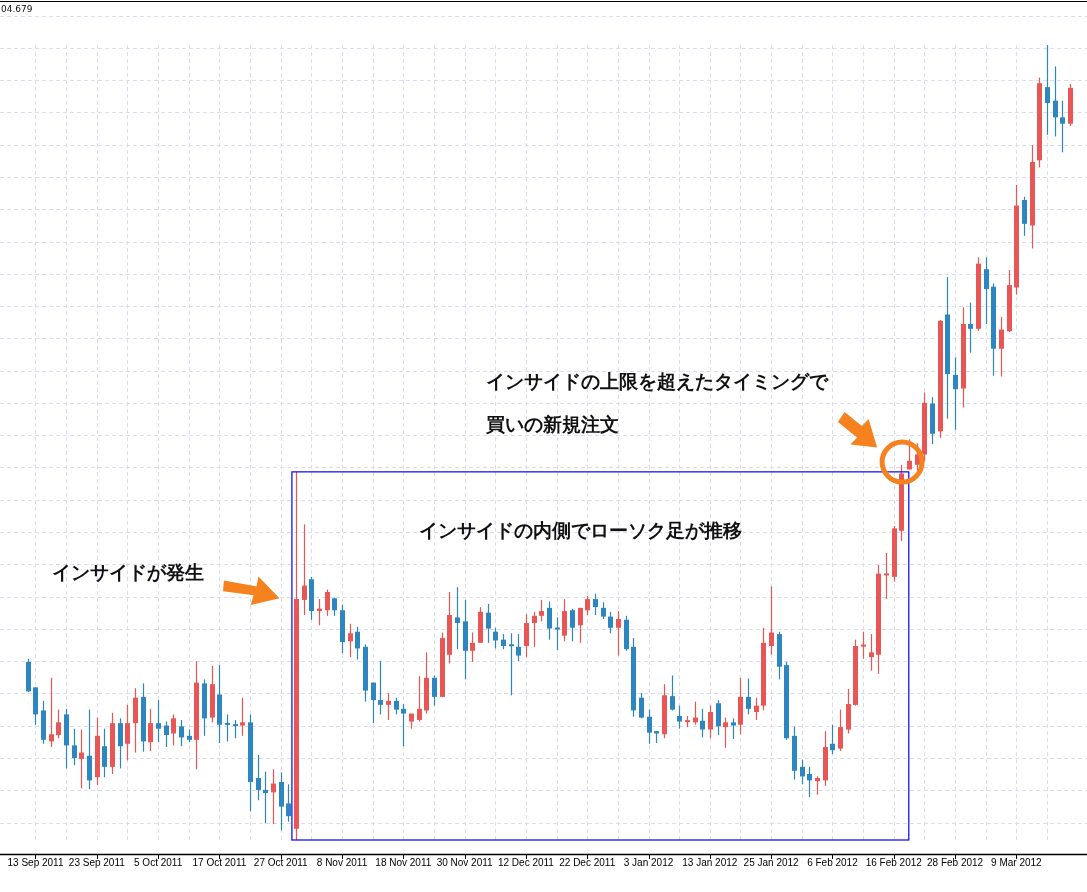 This screenshot has height=892, width=1087. I want to click on x-tick-label: 13 Jan 2012, so click(710, 862).